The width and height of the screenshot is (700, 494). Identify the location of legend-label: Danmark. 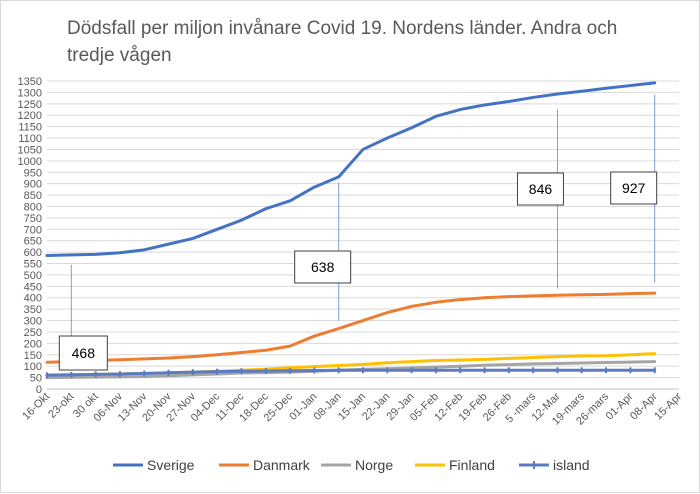
(282, 465).